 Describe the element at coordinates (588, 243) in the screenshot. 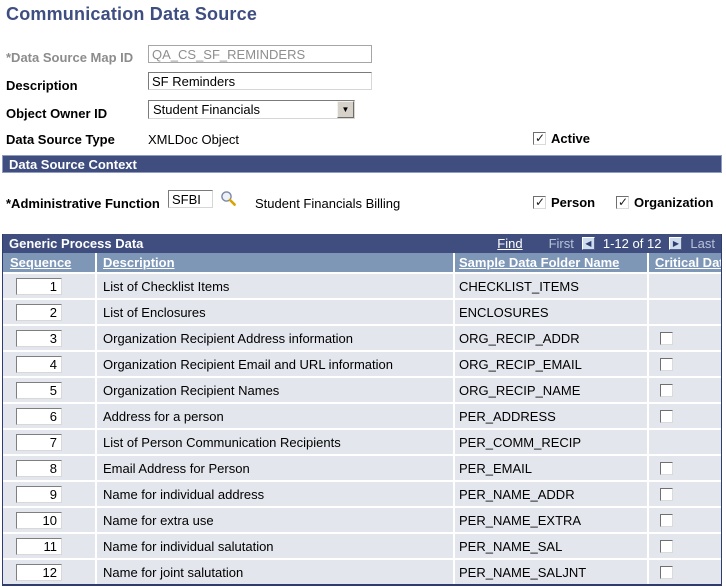

I see `chevron-left-icon: ◀` at that location.